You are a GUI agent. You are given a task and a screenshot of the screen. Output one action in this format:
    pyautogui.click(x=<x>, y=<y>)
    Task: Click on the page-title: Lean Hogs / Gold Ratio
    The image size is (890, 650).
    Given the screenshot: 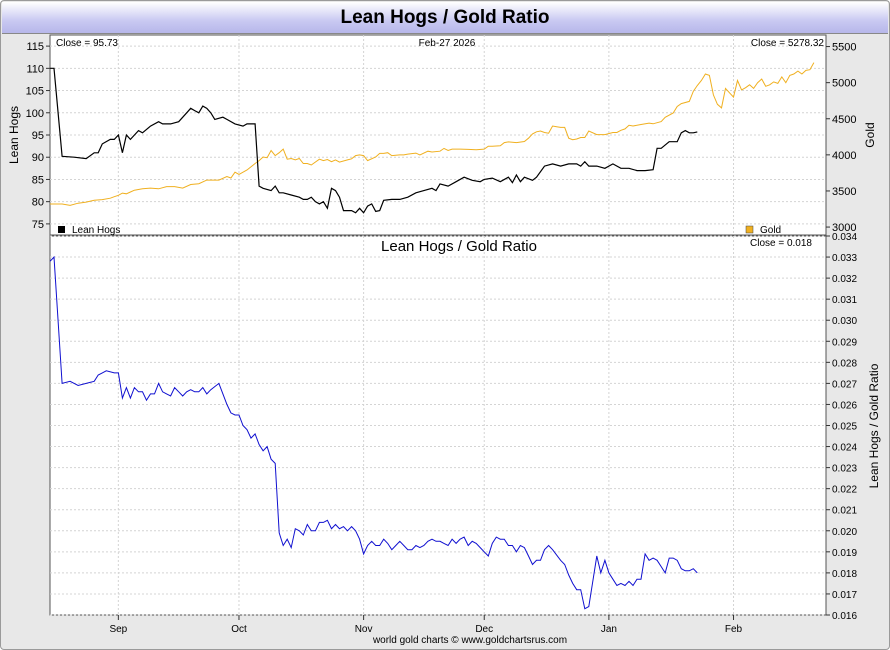 What is the action you would take?
    pyautogui.click(x=445, y=17)
    